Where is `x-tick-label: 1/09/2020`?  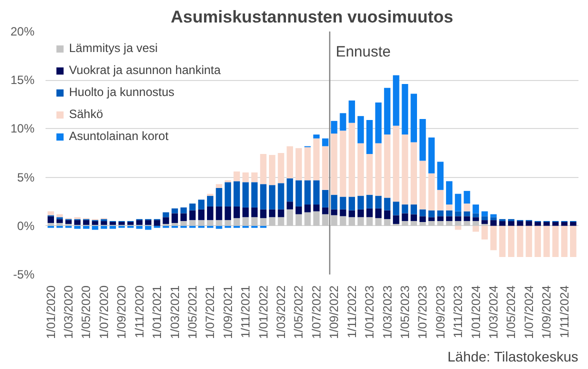 x-tick-label: 1/09/2020 is located at coordinates (121, 312).